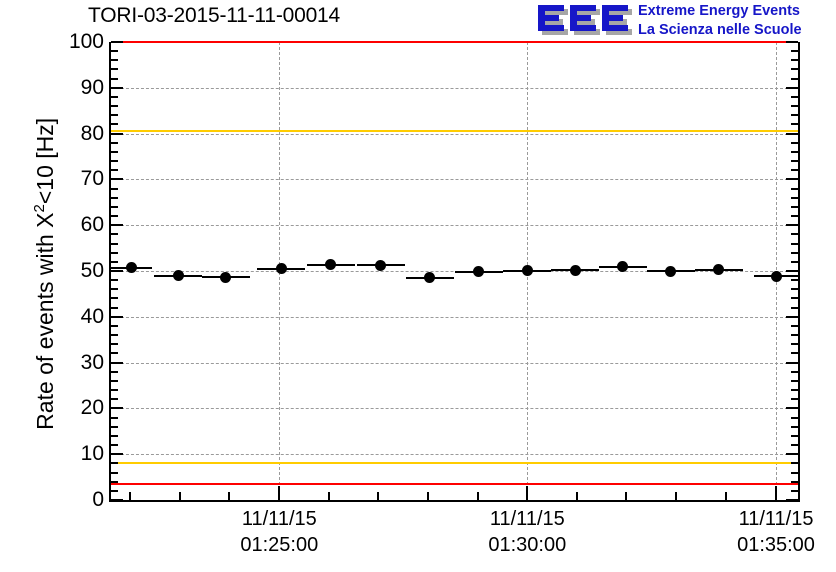 Image resolution: width=836 pixels, height=572 pixels. Describe the element at coordinates (214, 15) in the screenshot. I see `page-title: TORI-03-2015-11-11-00014` at that location.